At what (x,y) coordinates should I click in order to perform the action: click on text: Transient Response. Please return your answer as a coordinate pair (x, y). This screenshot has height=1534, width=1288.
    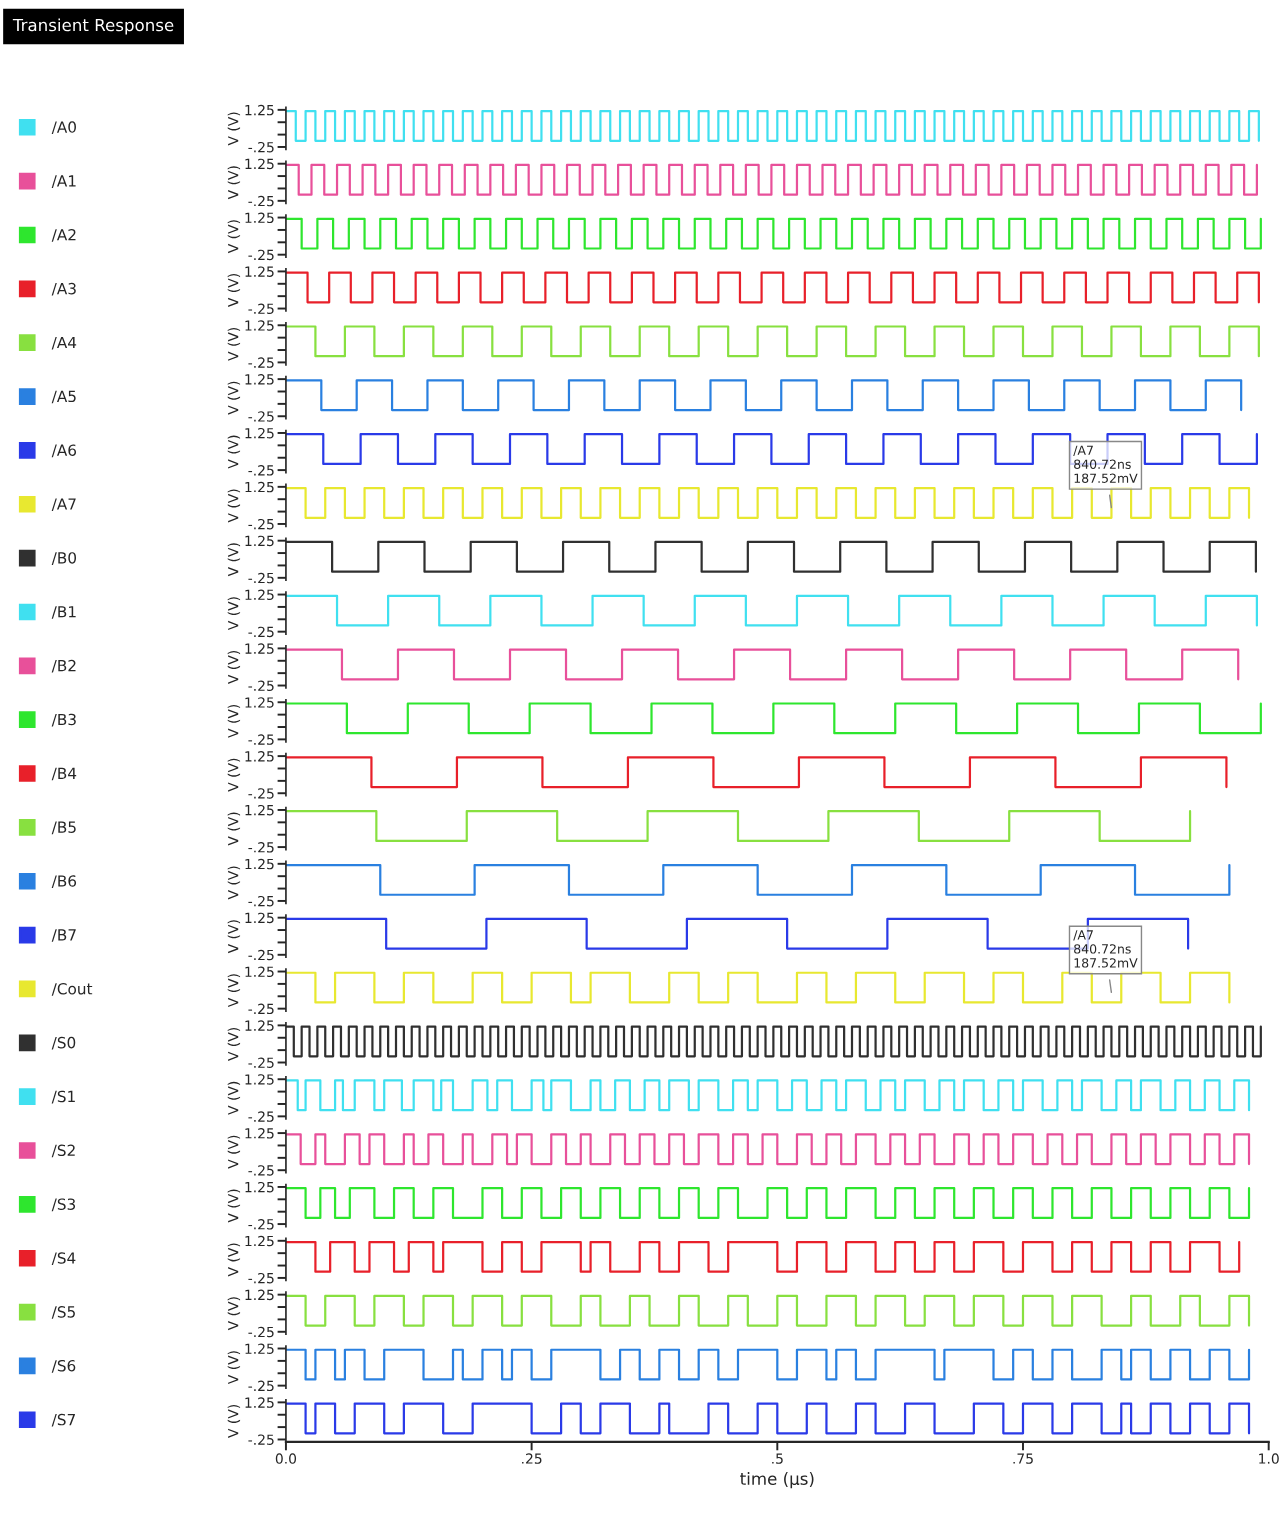
    Looking at the image, I should click on (93, 26).